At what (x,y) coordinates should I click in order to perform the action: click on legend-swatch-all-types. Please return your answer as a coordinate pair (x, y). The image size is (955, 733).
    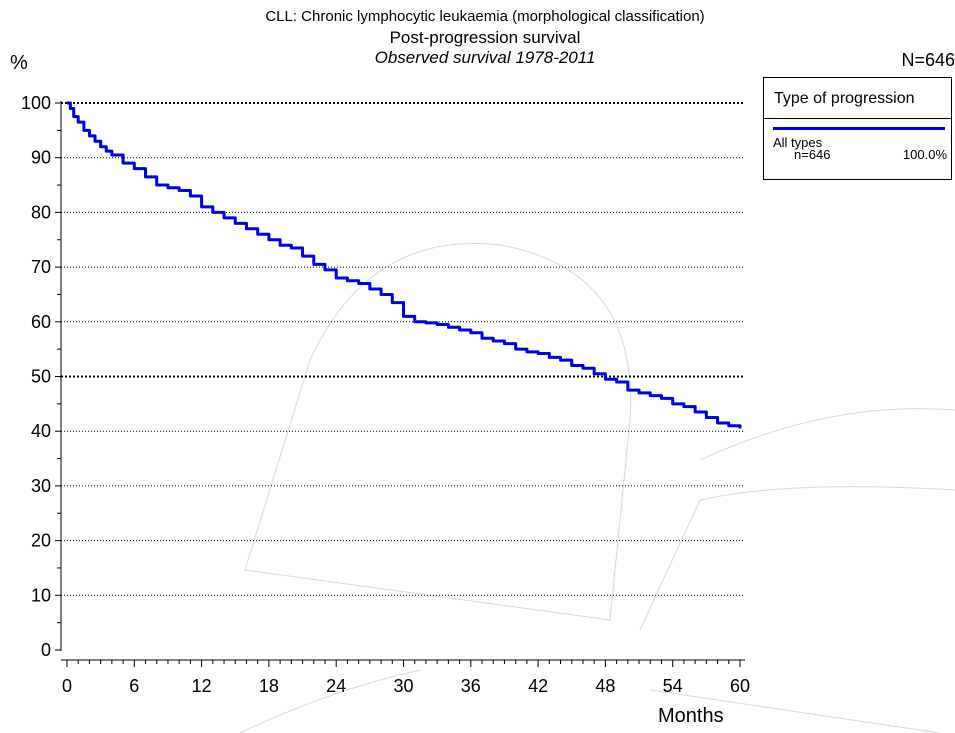
    Looking at the image, I should click on (859, 128).